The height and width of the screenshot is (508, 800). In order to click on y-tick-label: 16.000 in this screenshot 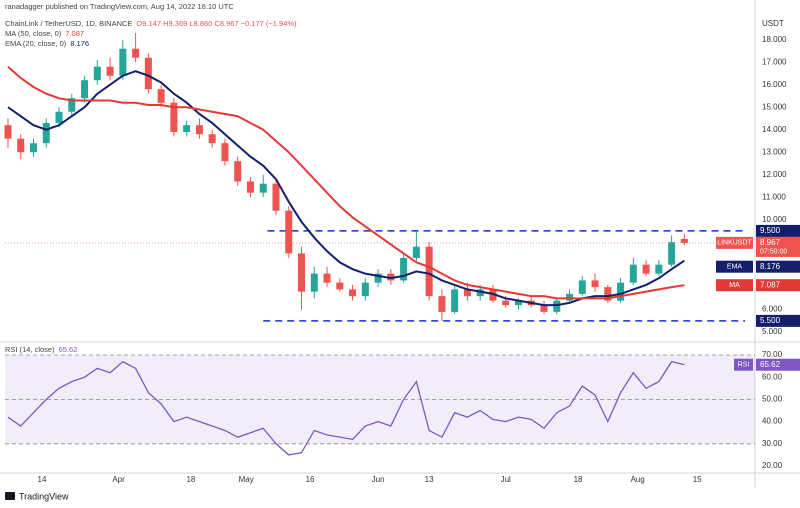, I will do `click(774, 84)`.